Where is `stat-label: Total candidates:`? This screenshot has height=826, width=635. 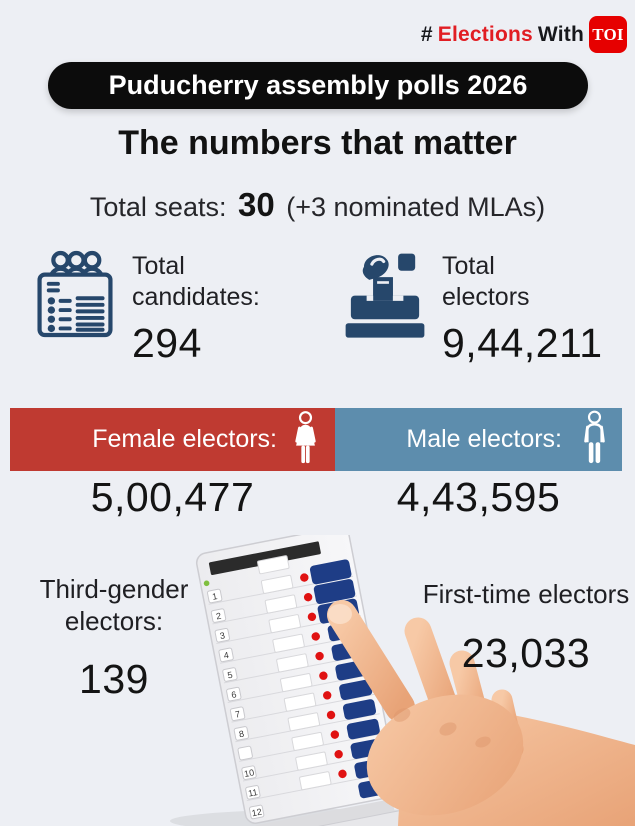 stat-label: Total candidates: is located at coordinates (196, 282).